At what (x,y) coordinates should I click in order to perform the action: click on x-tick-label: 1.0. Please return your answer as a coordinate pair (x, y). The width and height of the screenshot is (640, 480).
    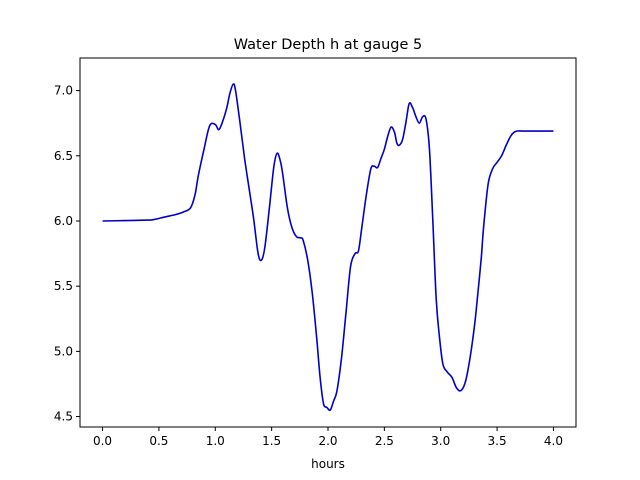
    Looking at the image, I should click on (215, 441).